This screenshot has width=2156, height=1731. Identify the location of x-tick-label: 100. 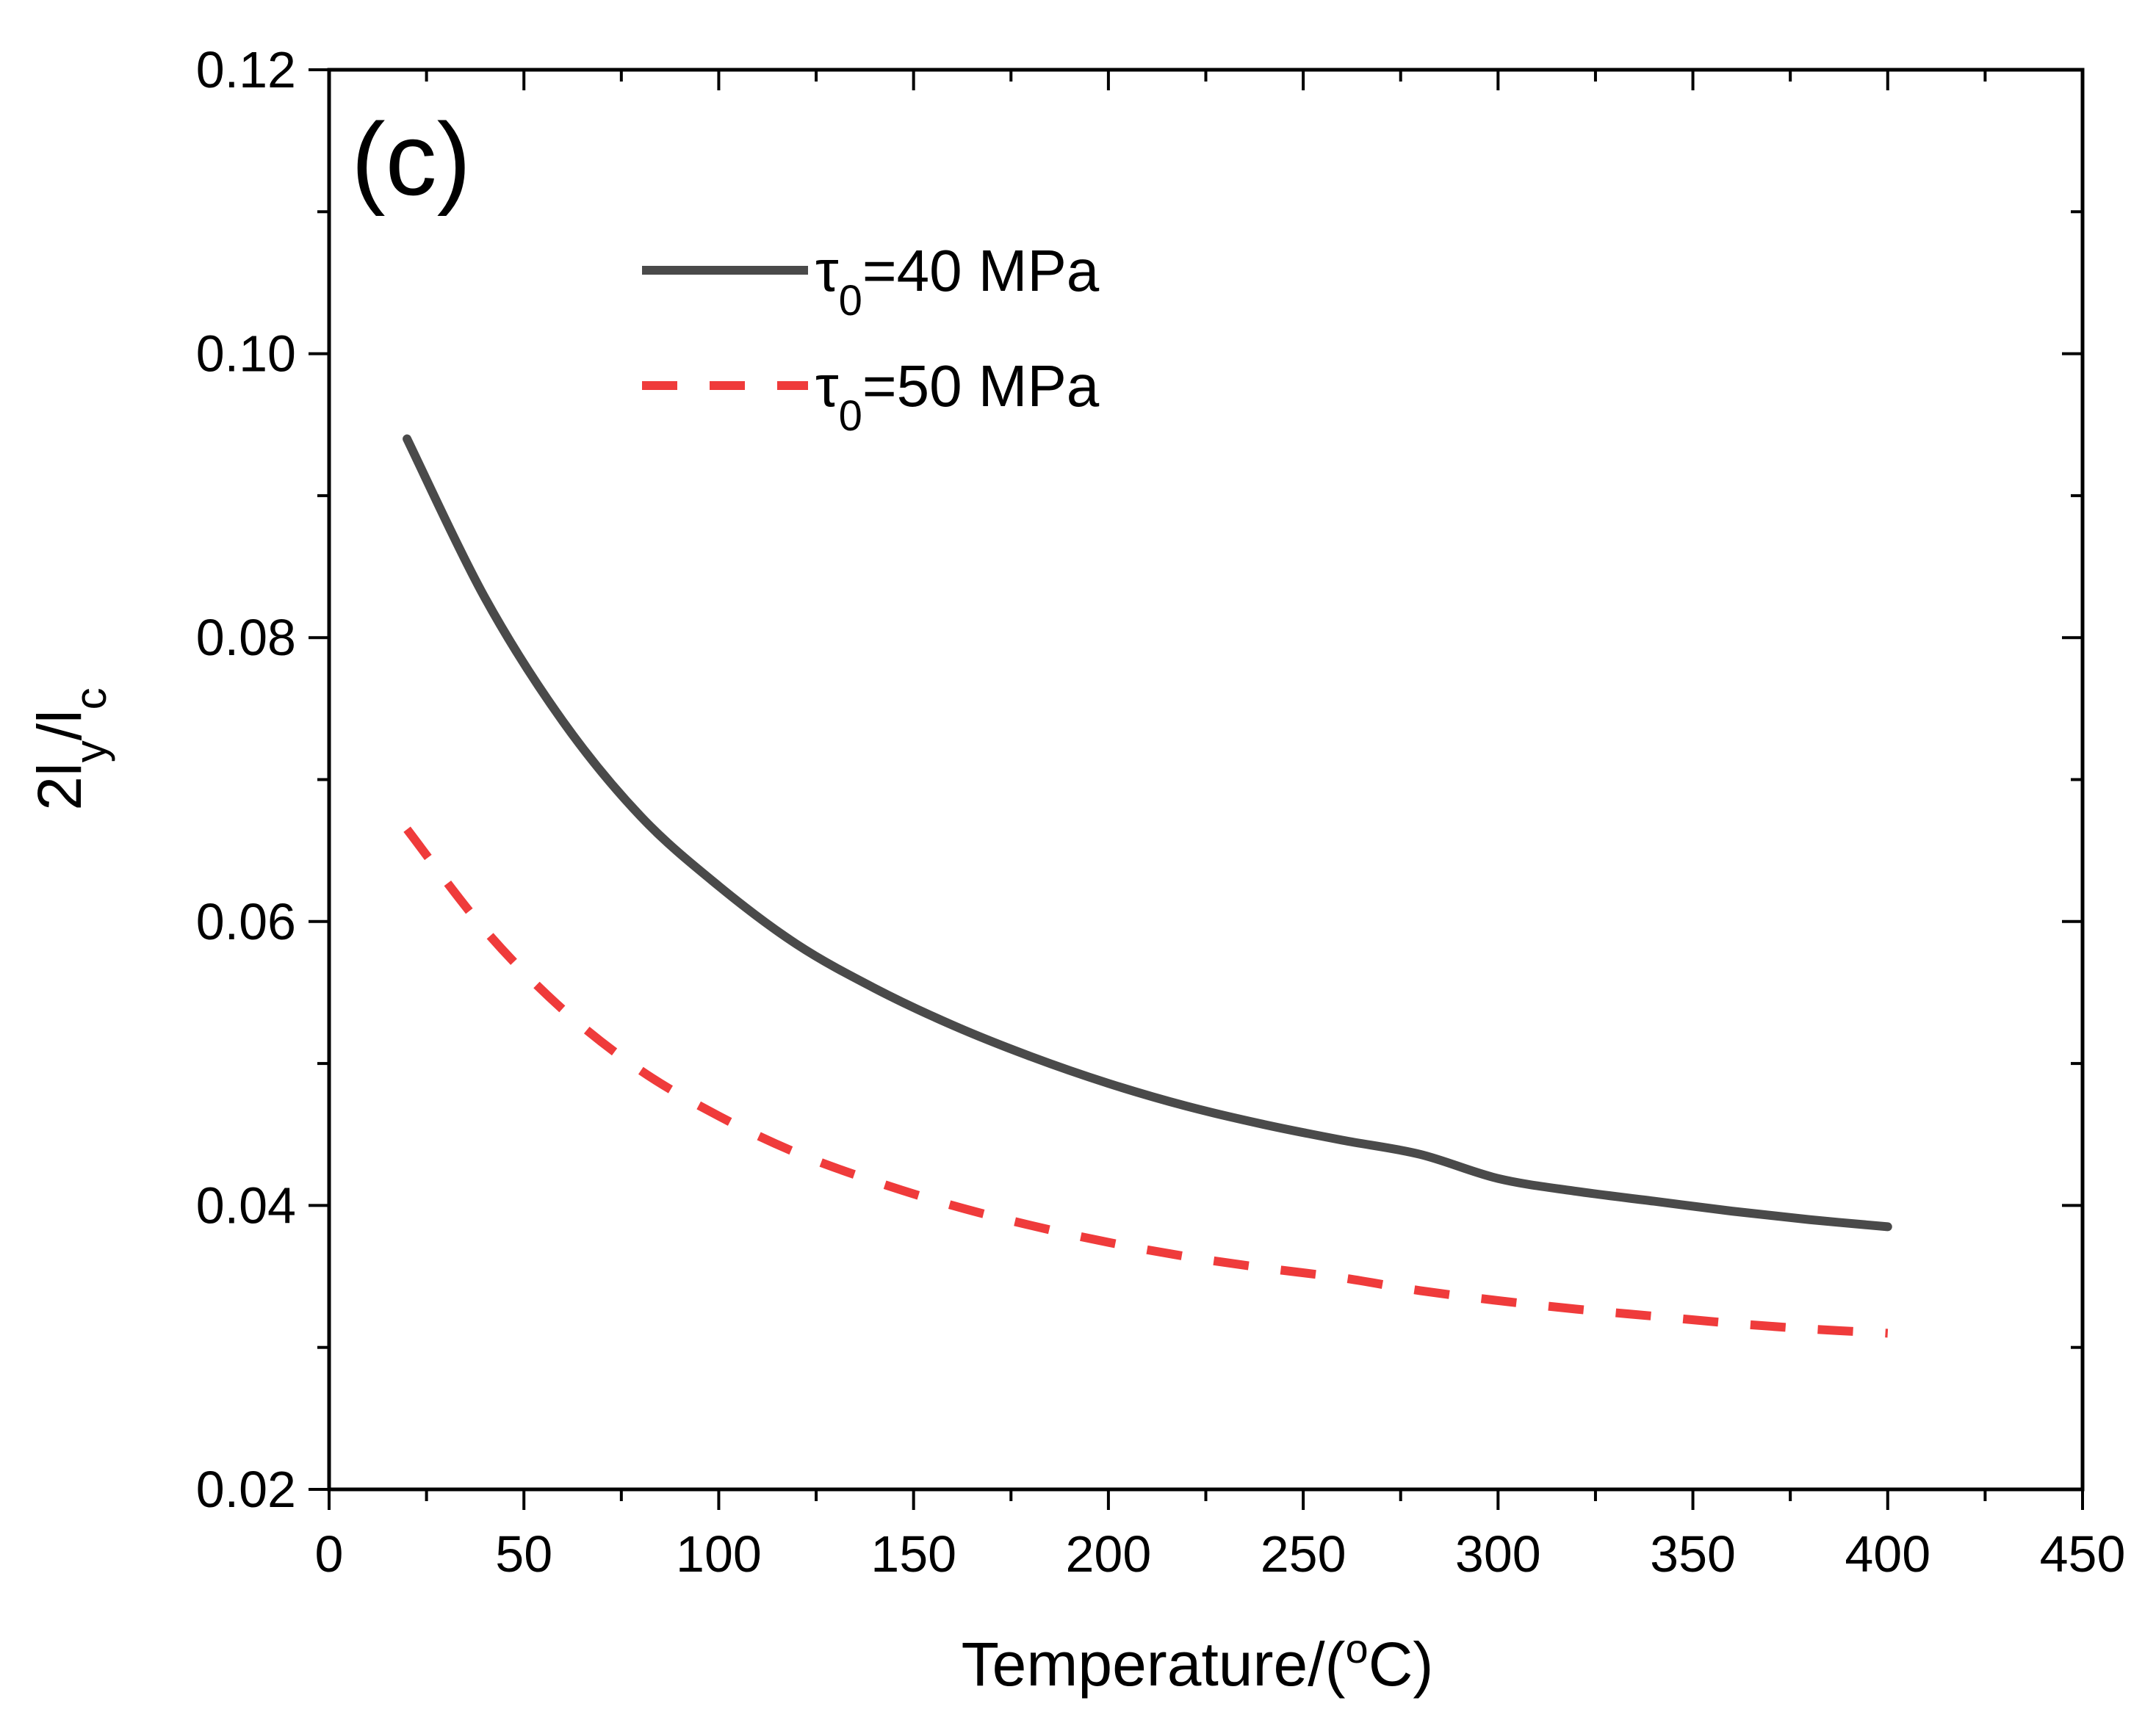
(719, 1554).